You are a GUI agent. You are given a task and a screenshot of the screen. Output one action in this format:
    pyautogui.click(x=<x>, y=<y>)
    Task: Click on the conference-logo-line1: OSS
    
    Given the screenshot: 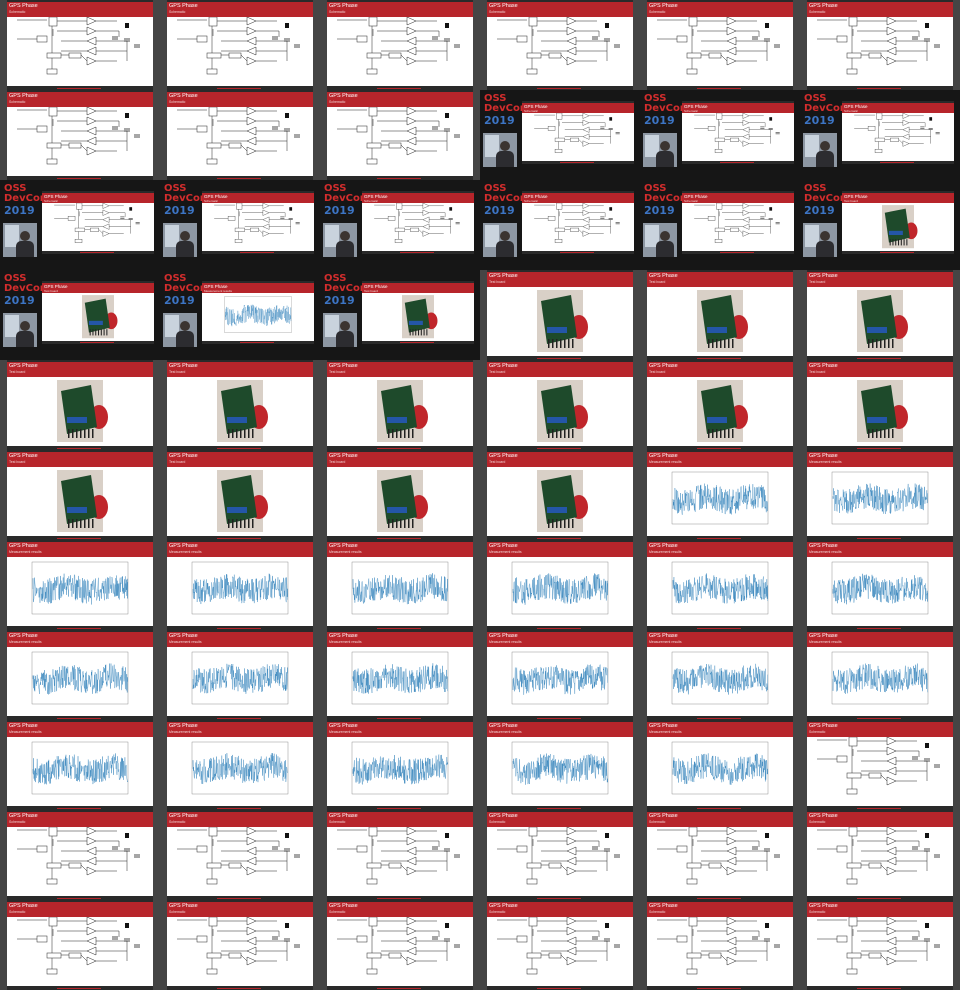 What is the action you would take?
    pyautogui.click(x=815, y=188)
    